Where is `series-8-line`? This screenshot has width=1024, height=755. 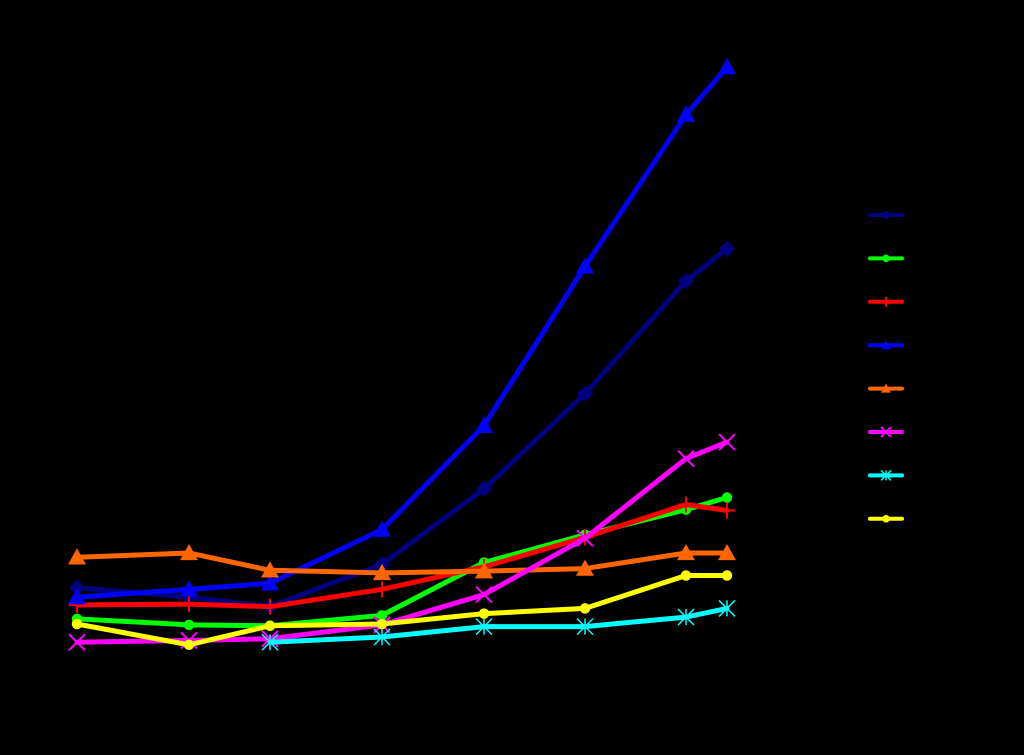
series-8-line is located at coordinates (402, 610).